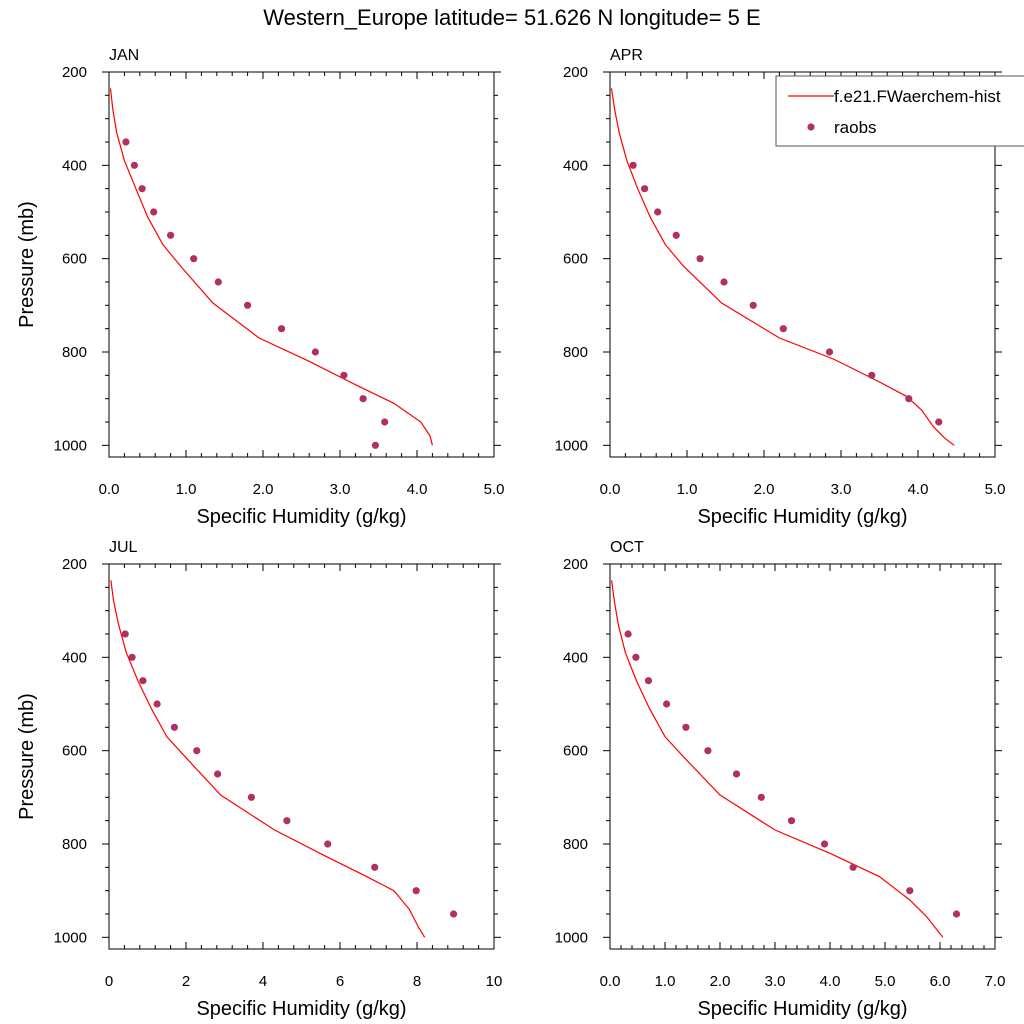  What do you see at coordinates (109, 981) in the screenshot?
I see `x-tick-label: 0` at bounding box center [109, 981].